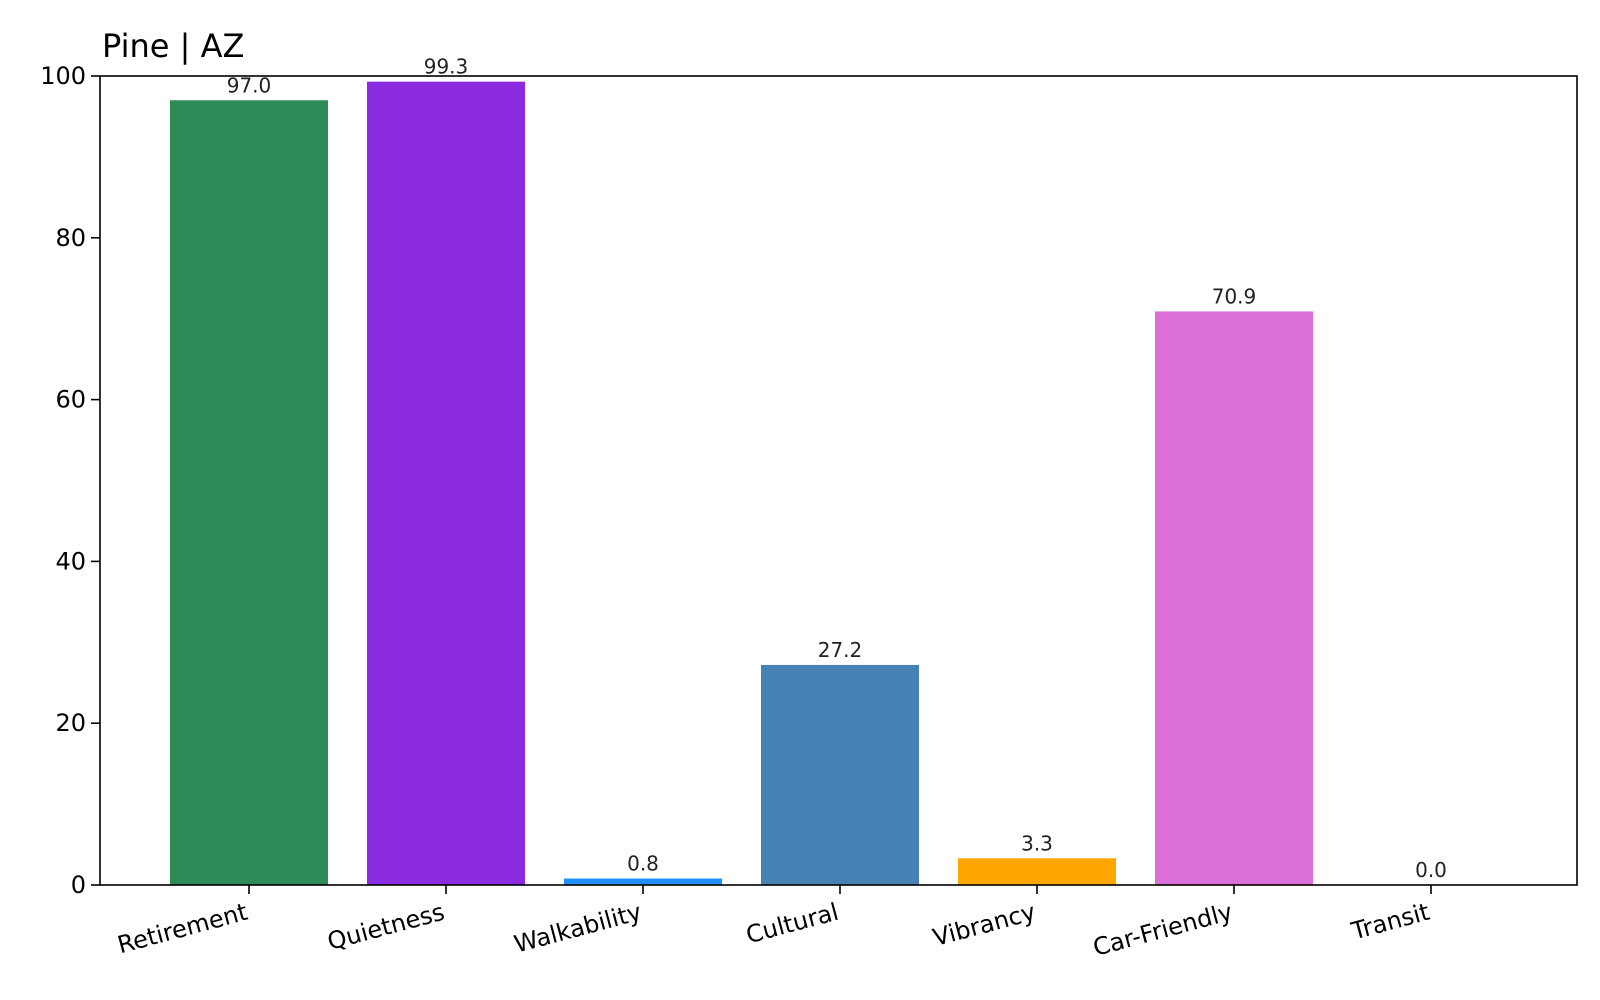 Image resolution: width=1600 pixels, height=1000 pixels. Describe the element at coordinates (1234, 598) in the screenshot. I see `bar-car-friendly` at that location.